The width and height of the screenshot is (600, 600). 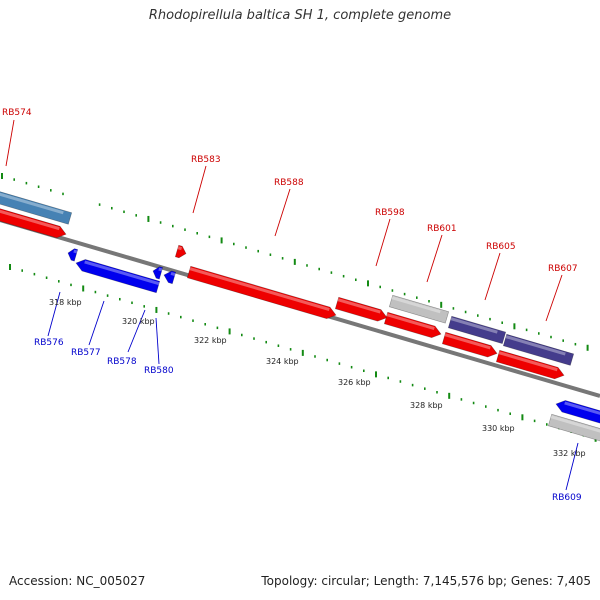 I want to click on gene-rb577-body, so click(x=117, y=275).